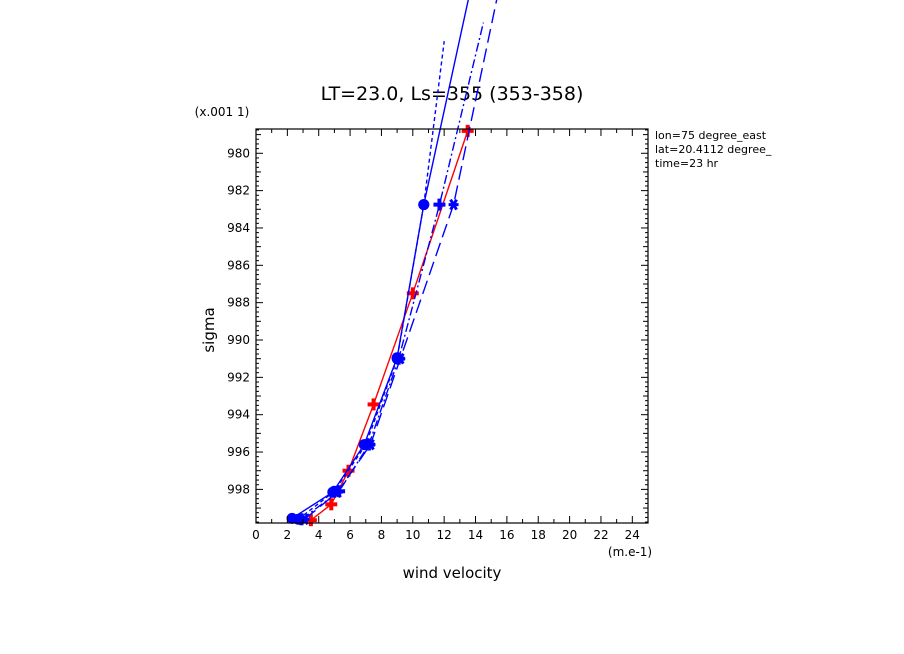 This screenshot has width=904, height=654. I want to click on x-tick-label: 8, so click(382, 535).